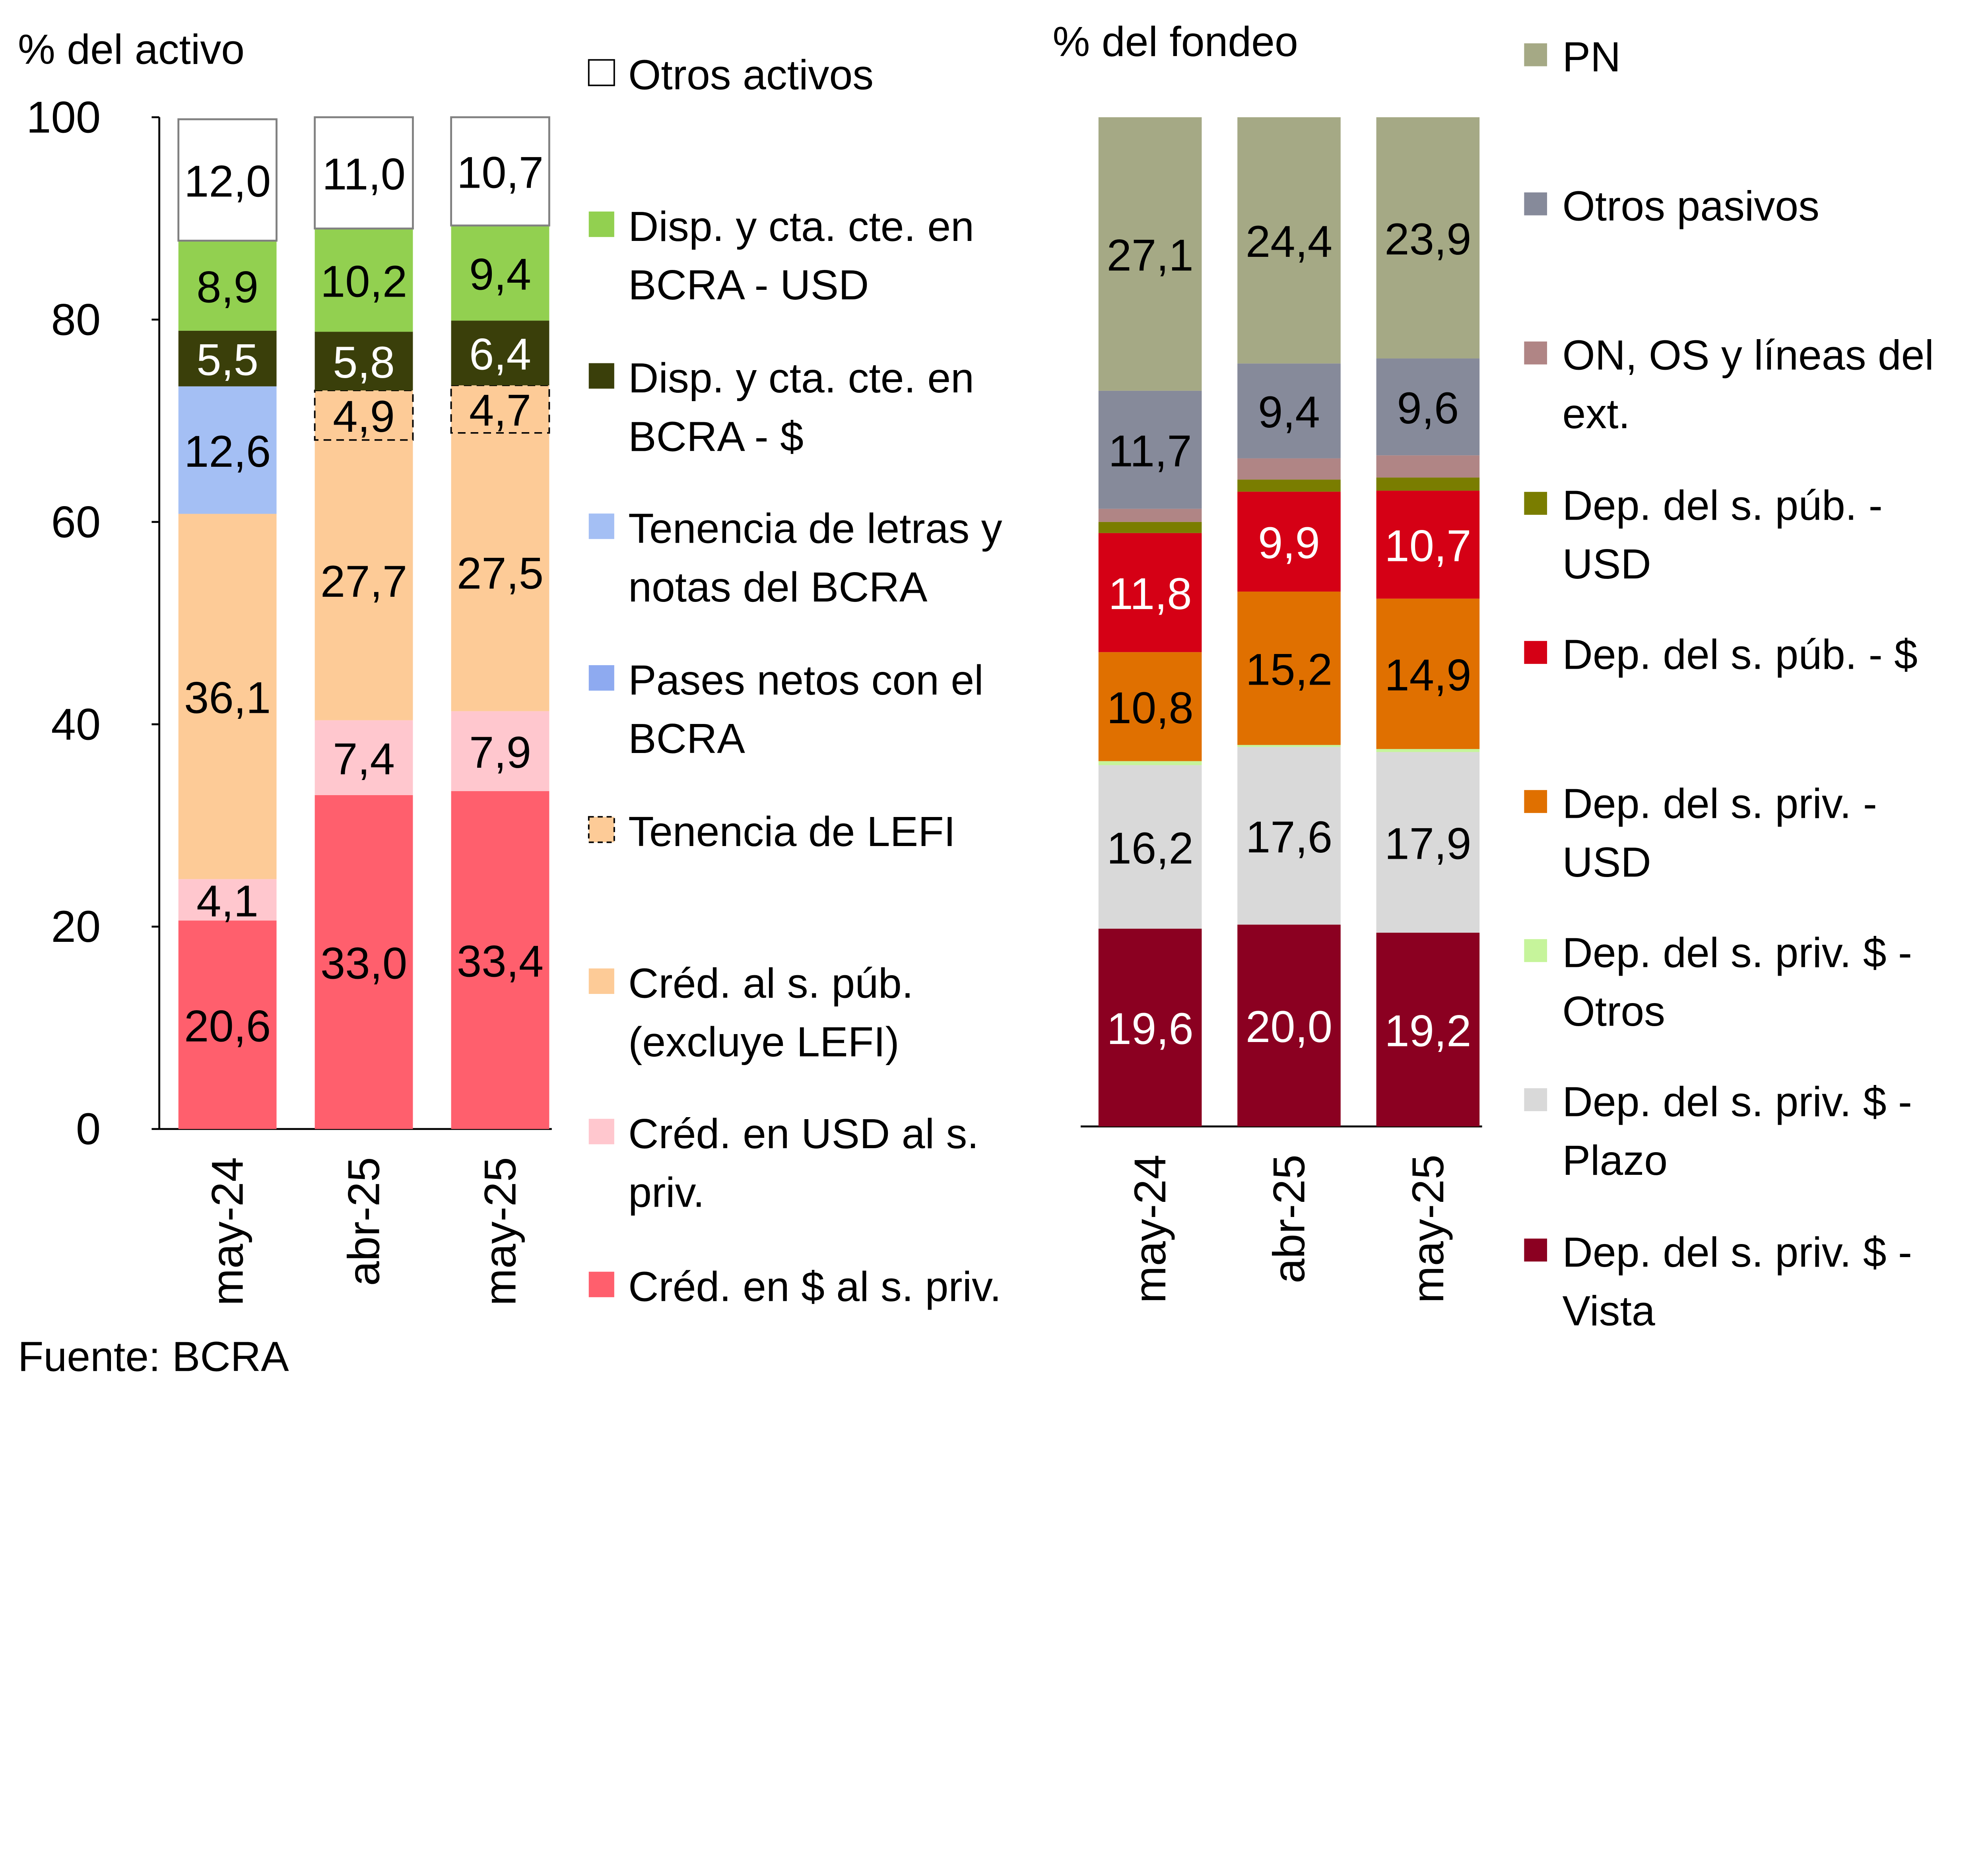 The image size is (1988, 1865). Describe the element at coordinates (131, 50) in the screenshot. I see `left-ylabel: % del activo` at that location.